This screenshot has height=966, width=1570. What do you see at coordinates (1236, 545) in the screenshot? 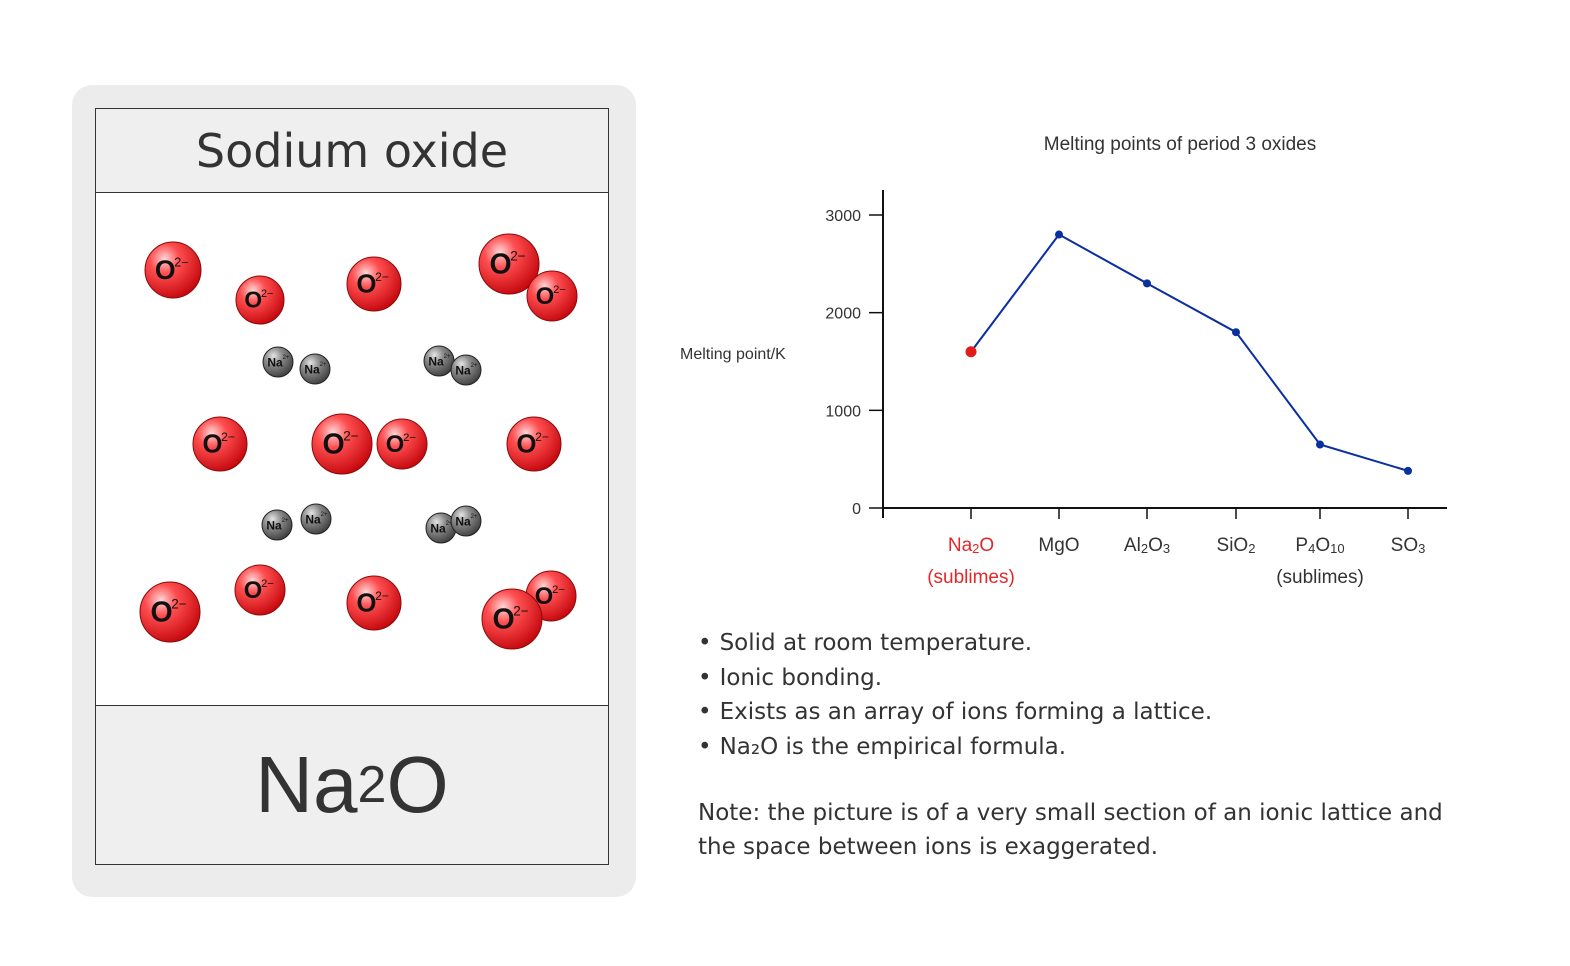
I see `x-tick-label: SiO2` at bounding box center [1236, 545].